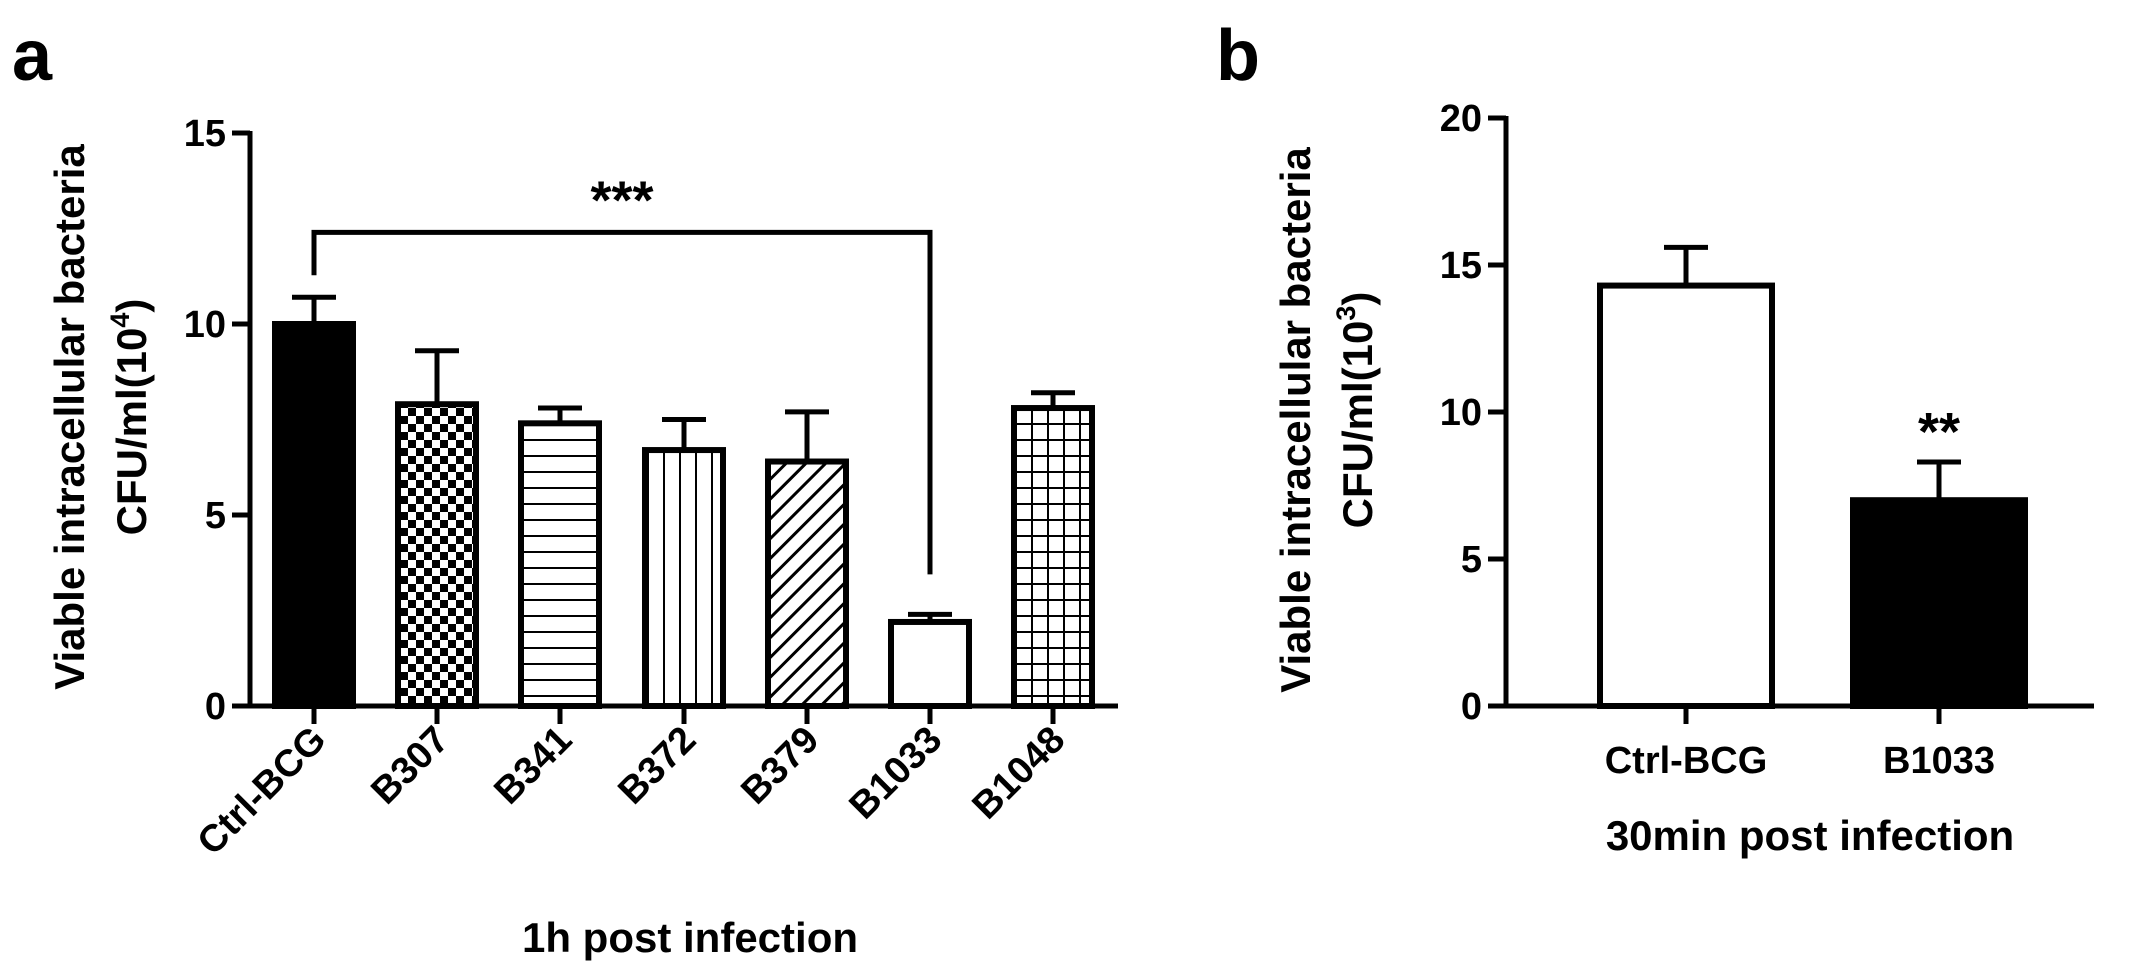 This screenshot has width=2136, height=979. I want to click on panel-a-bar-B372, so click(684, 578).